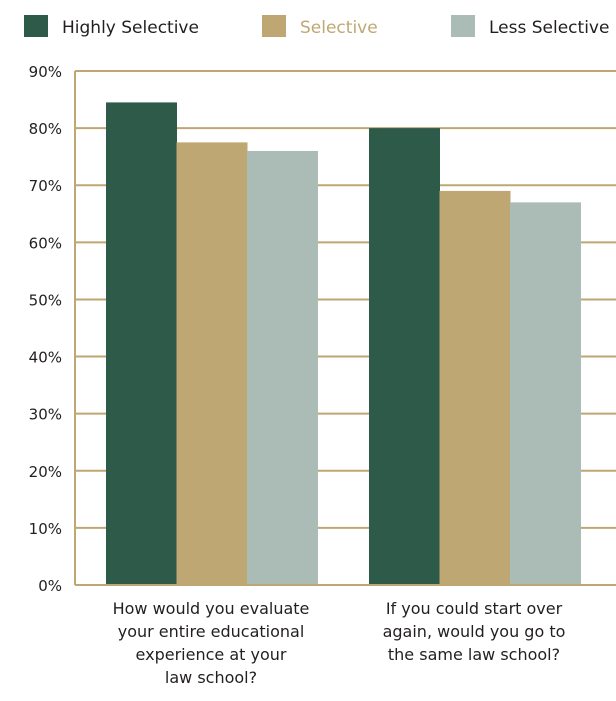 The width and height of the screenshot is (616, 701). What do you see at coordinates (45, 129) in the screenshot?
I see `y-tick-label: 80%` at bounding box center [45, 129].